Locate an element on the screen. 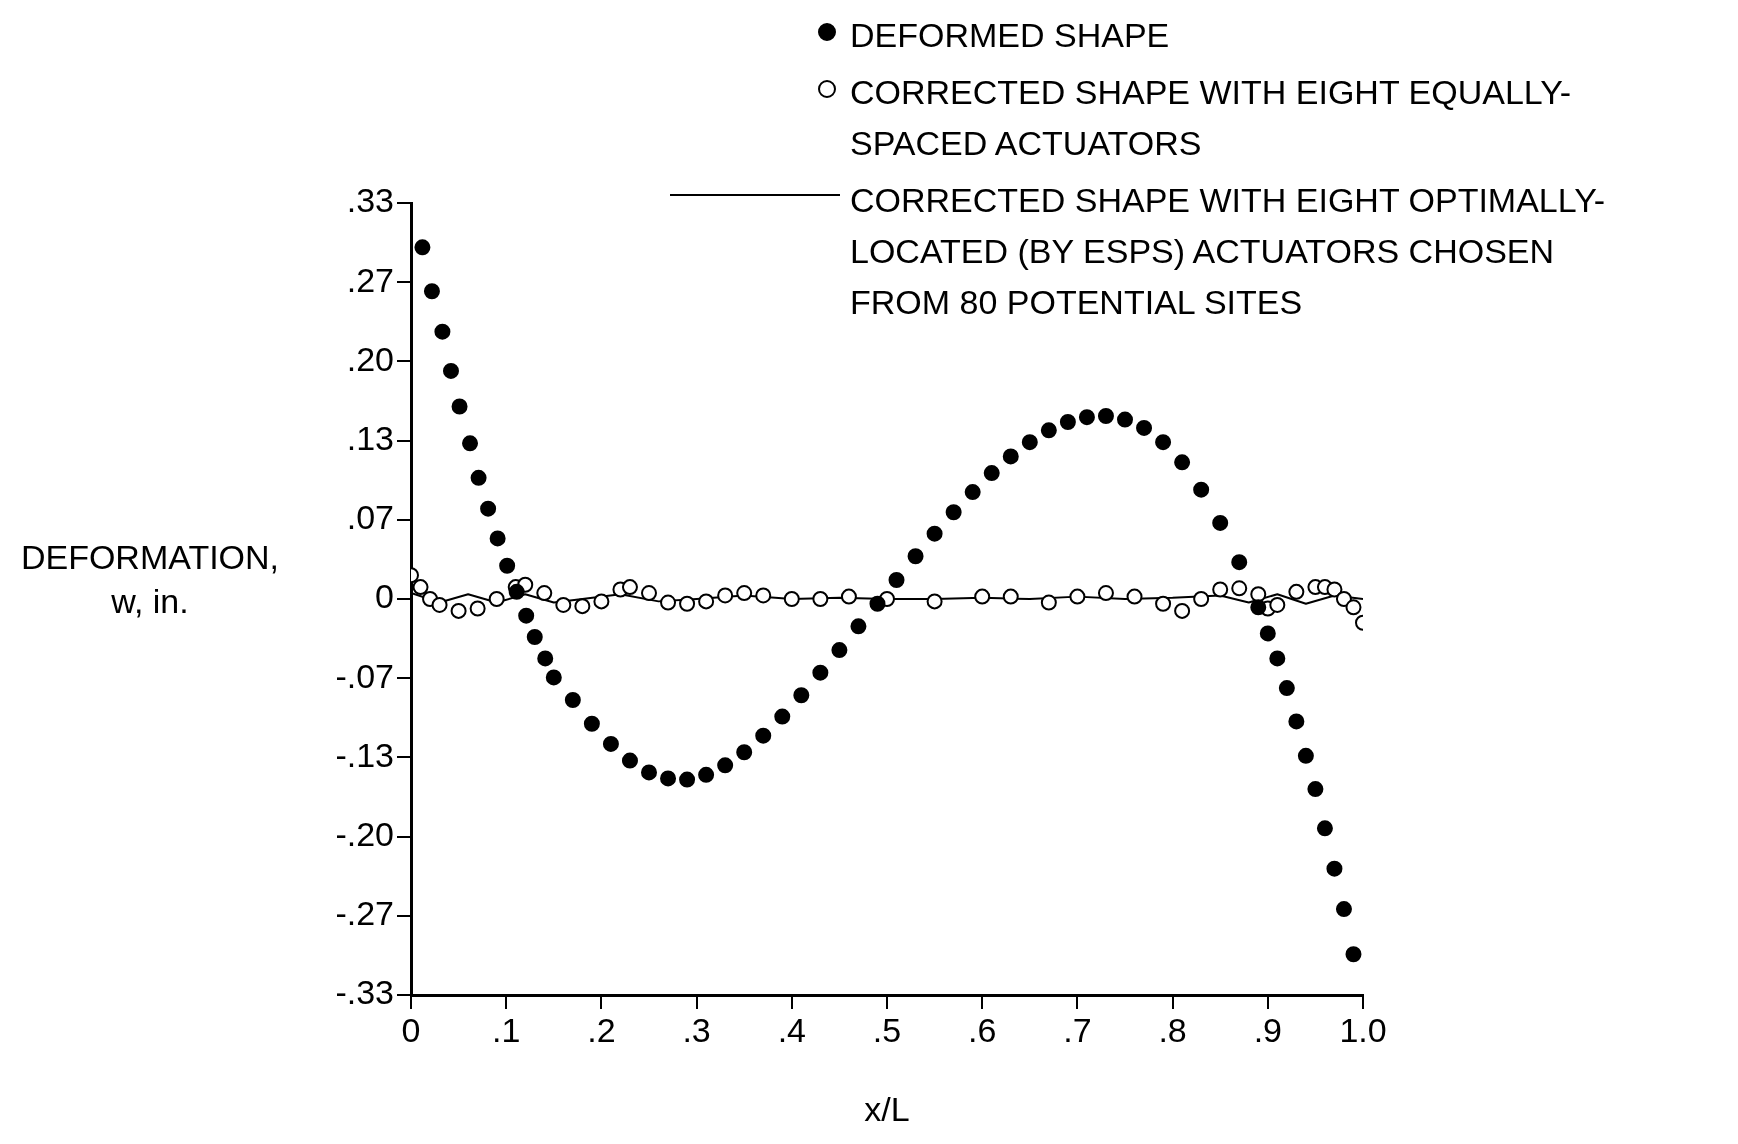 The height and width of the screenshot is (1144, 1738). y-tick-label: -.07 is located at coordinates (364, 675).